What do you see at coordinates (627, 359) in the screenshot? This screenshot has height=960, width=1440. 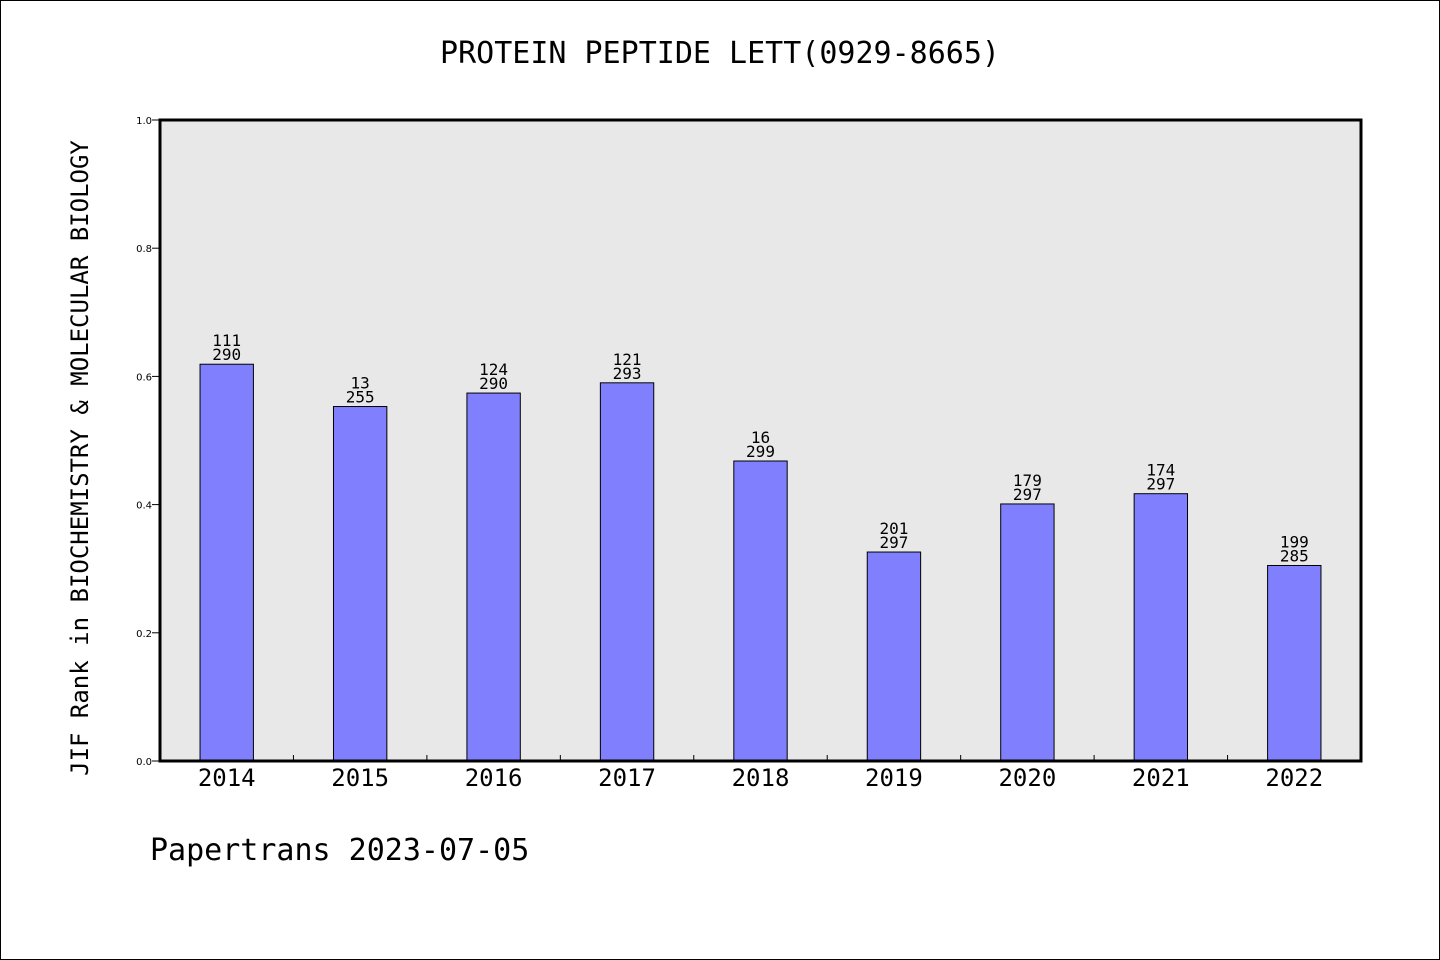 I see `data-label-rank: 121` at bounding box center [627, 359].